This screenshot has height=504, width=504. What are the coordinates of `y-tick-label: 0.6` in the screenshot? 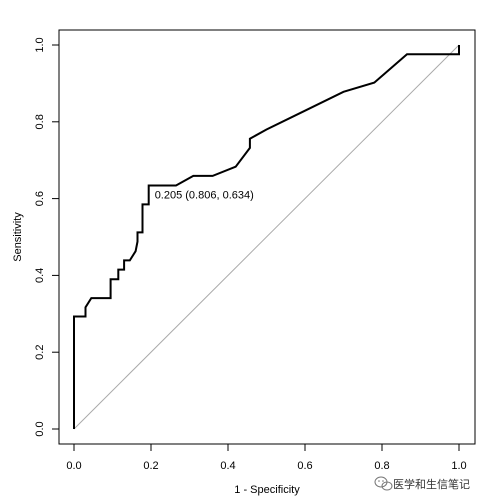 It's located at (40, 198).